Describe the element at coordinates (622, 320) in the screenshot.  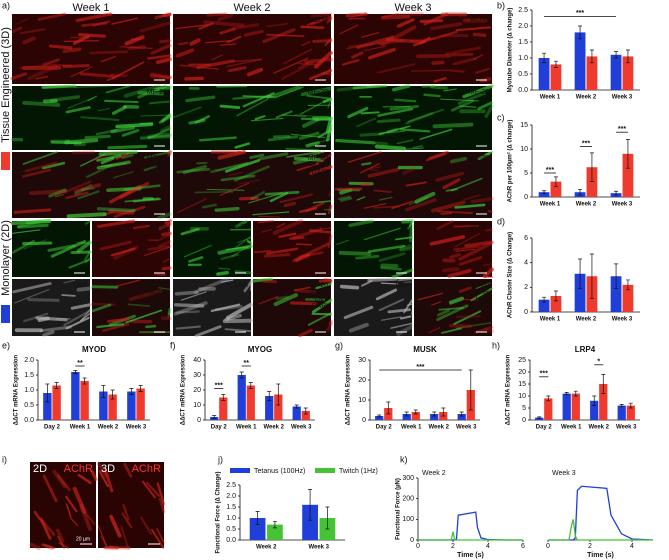
I see `x-tick-label: Week 3` at that location.